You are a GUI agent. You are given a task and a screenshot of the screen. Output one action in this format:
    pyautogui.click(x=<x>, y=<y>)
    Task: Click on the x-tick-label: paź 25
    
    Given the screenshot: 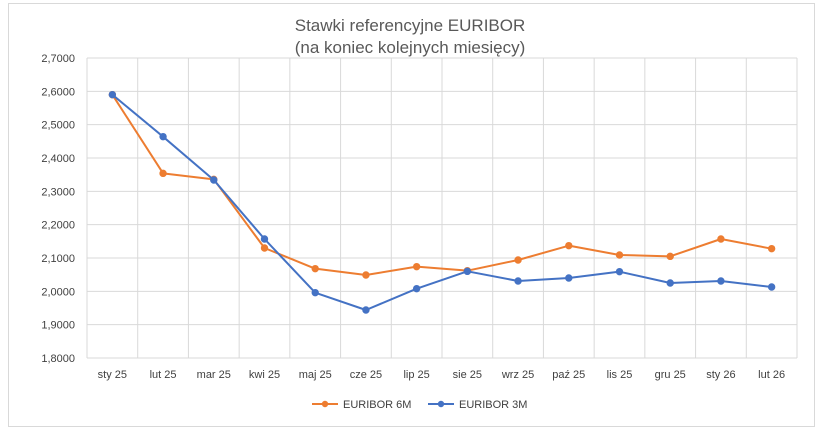 What is the action you would take?
    pyautogui.click(x=568, y=375)
    